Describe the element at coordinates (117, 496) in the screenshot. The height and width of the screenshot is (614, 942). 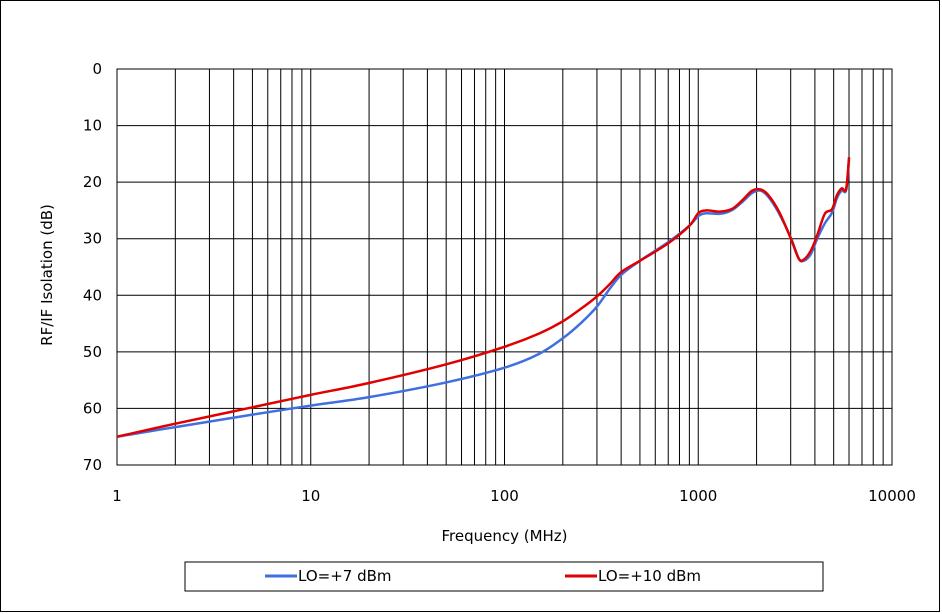
I see `x-tick-label: 1` at that location.